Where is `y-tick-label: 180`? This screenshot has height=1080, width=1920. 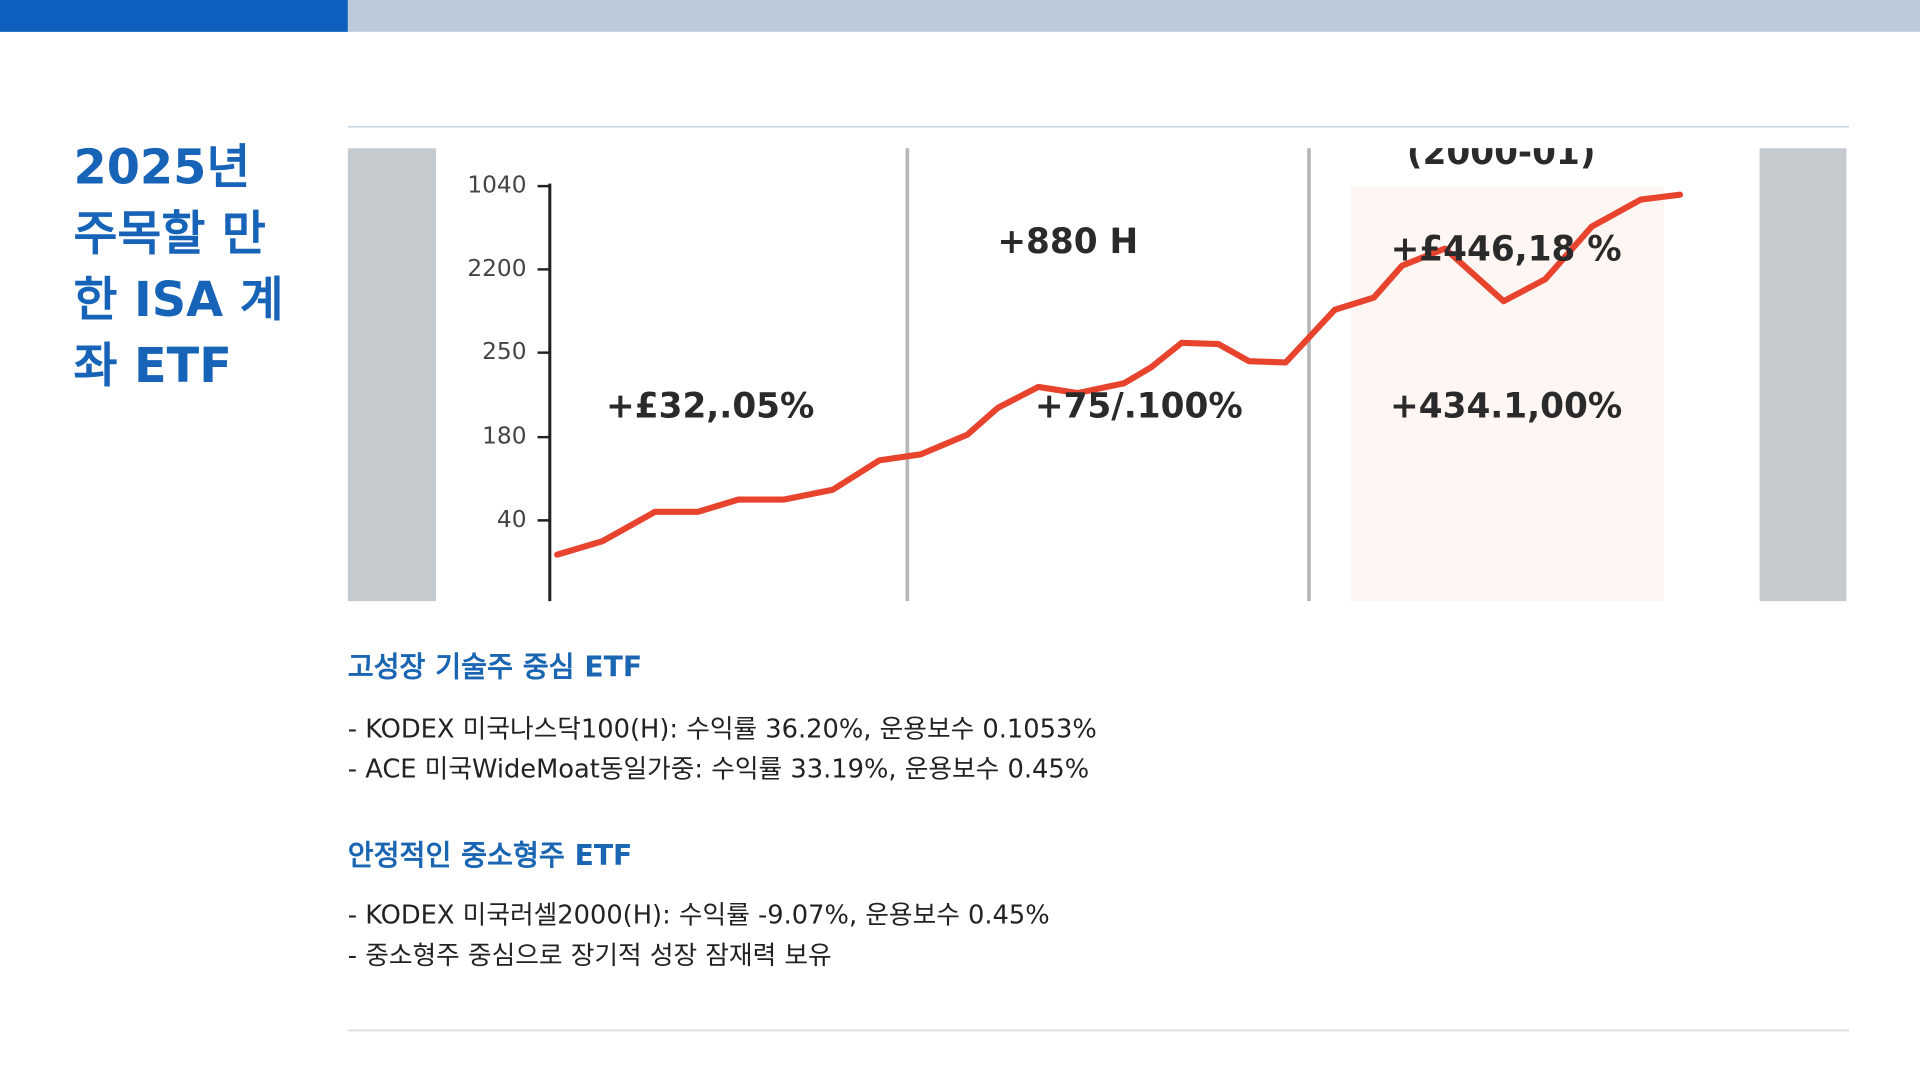
y-tick-label: 180 is located at coordinates (504, 436).